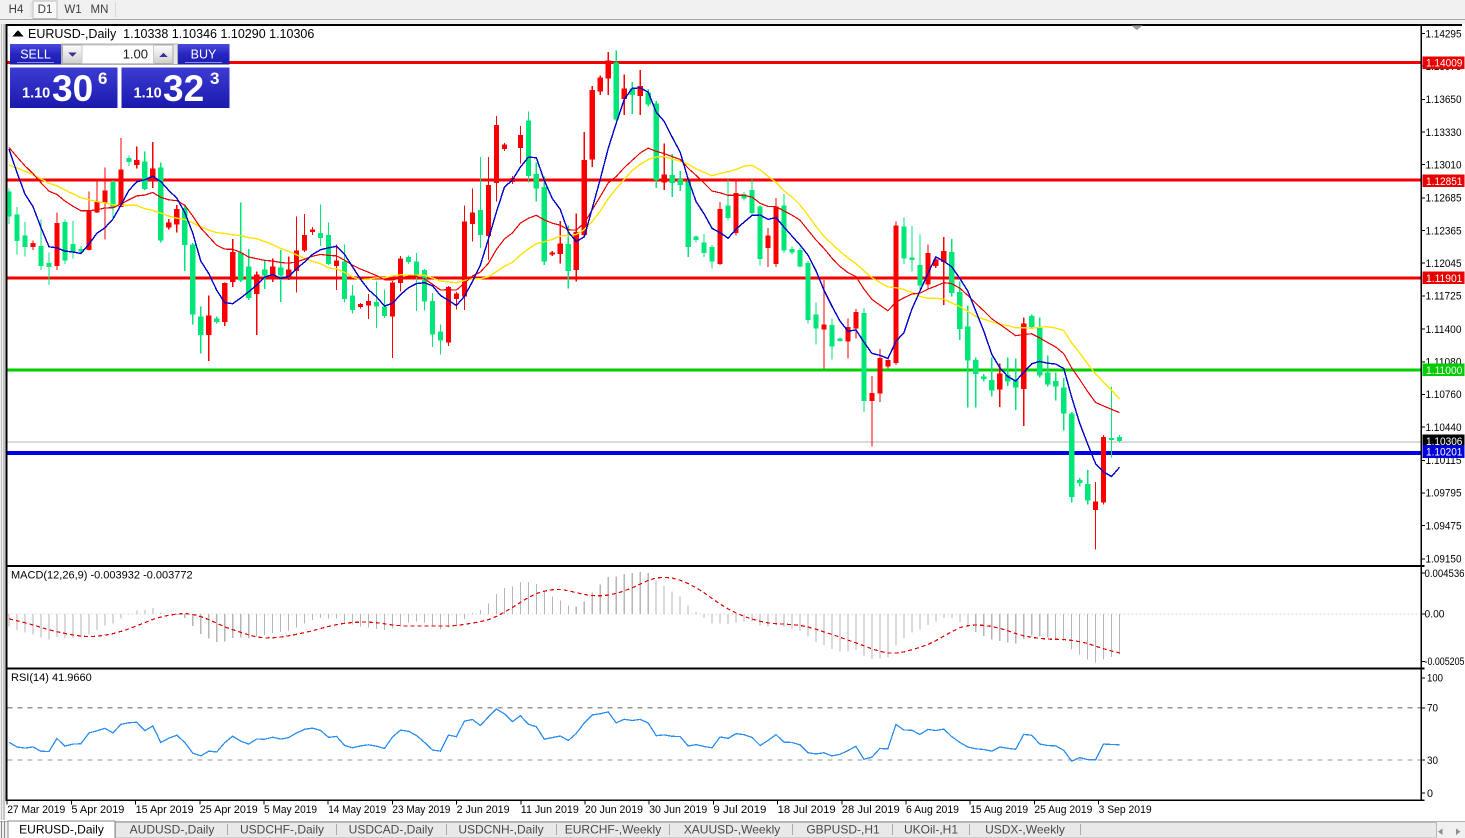 This screenshot has width=1465, height=838. I want to click on svg-text: 1.12365, so click(1444, 231).